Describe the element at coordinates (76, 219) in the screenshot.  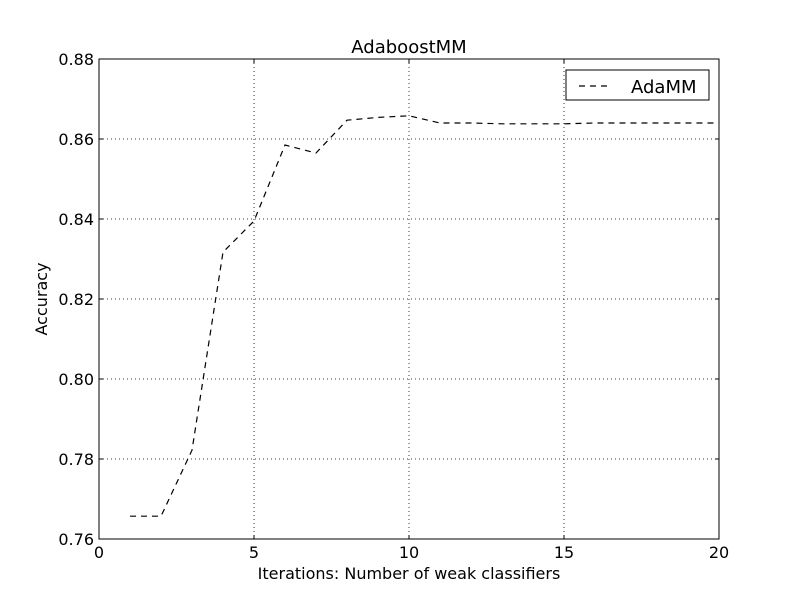
I see `y-tick-label: 0.84` at that location.